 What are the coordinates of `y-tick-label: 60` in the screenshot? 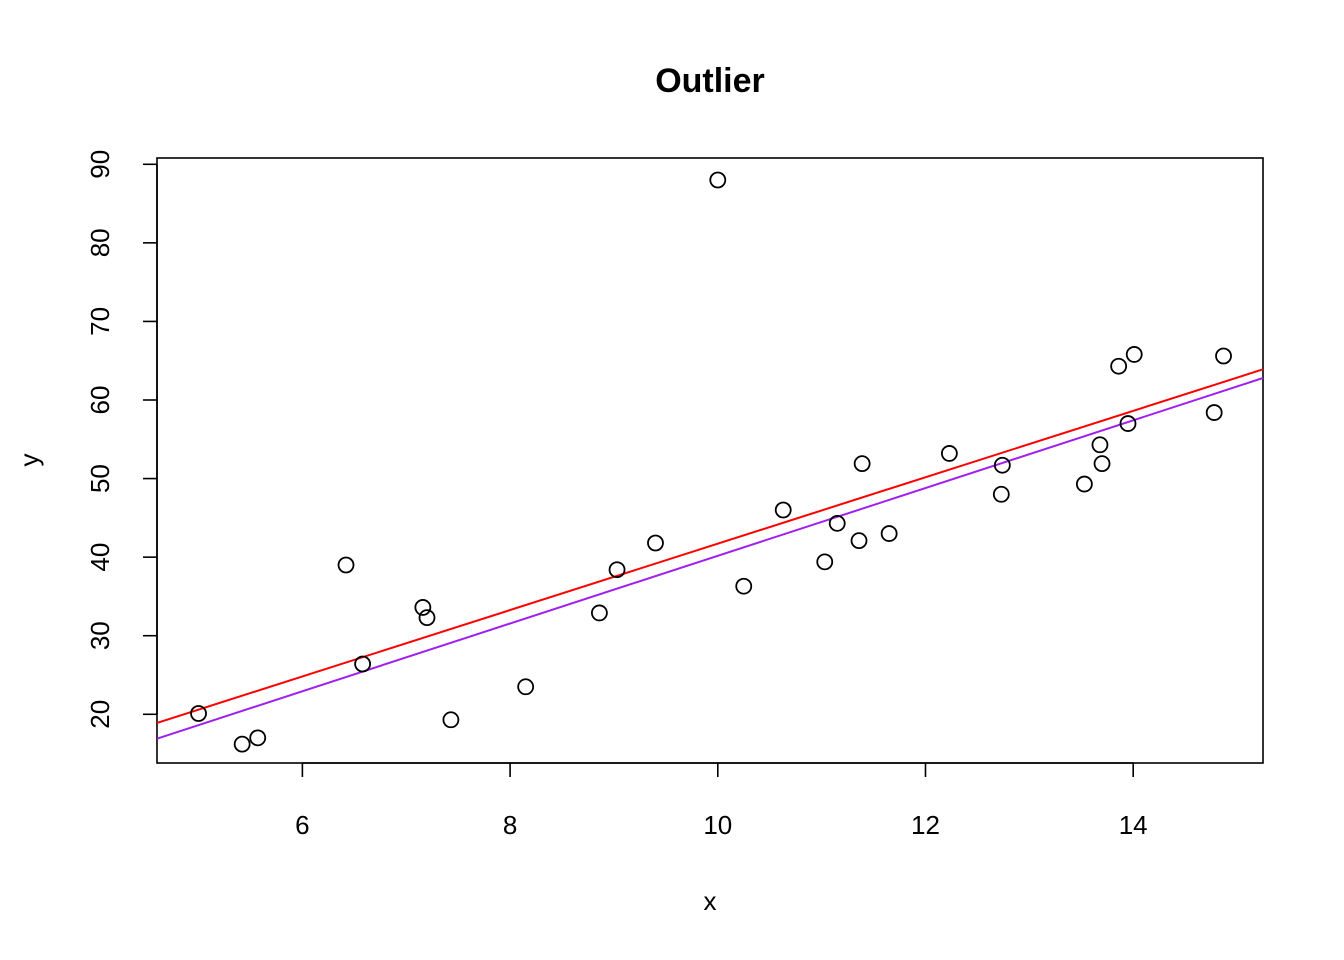 It's located at (100, 400).